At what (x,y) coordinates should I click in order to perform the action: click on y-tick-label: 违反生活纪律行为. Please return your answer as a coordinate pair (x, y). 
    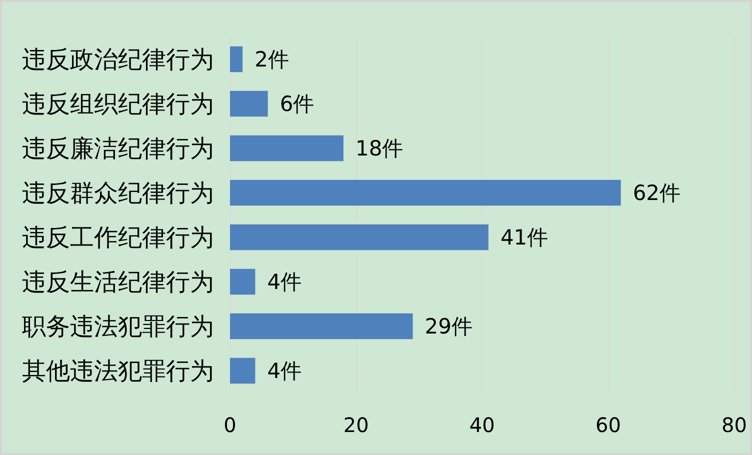
    Looking at the image, I should click on (118, 282).